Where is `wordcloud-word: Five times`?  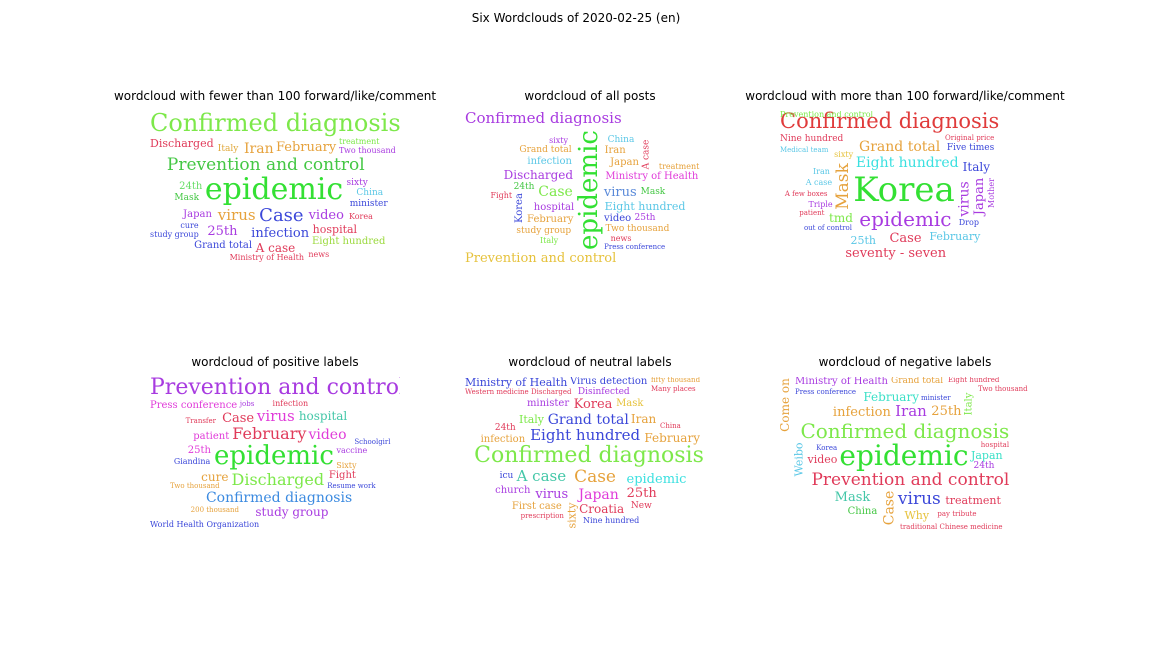
wordcloud-word: Five times is located at coordinates (970, 148).